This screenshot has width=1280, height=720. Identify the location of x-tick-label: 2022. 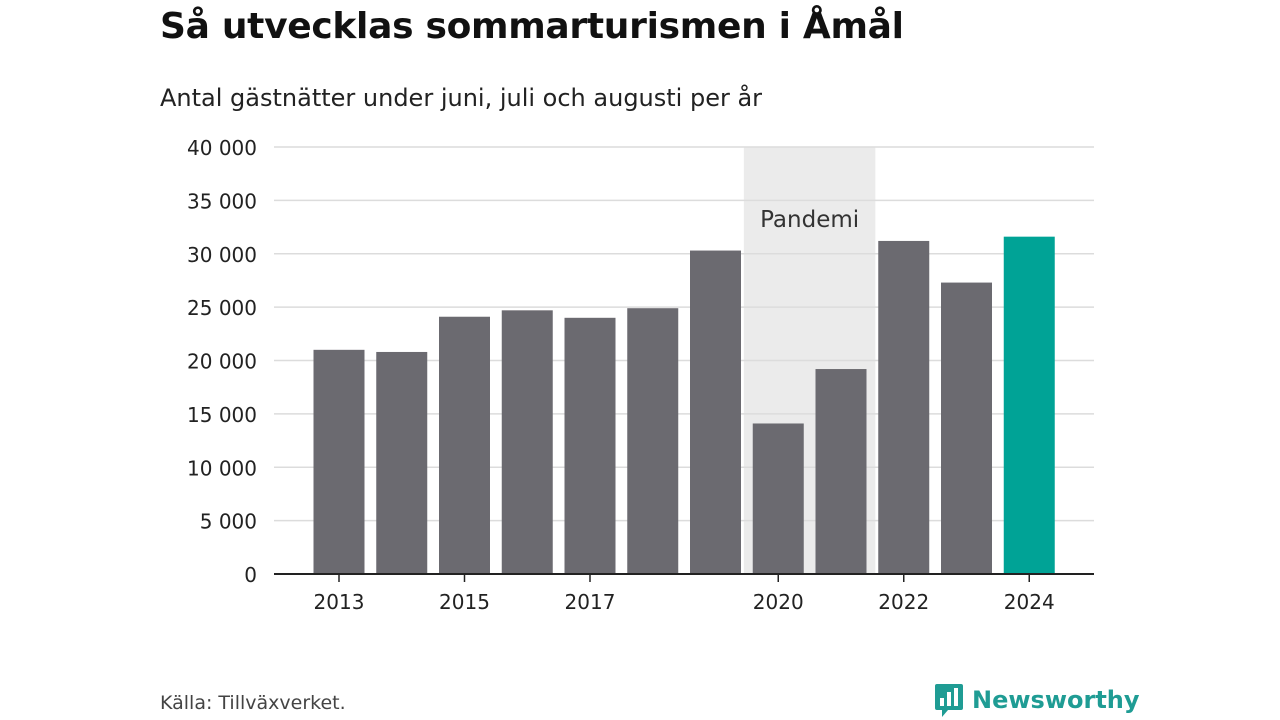
(903, 602).